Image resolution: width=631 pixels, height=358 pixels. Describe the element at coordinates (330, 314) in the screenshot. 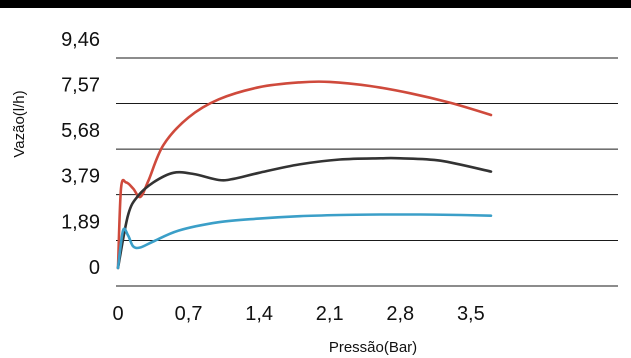

I see `x-tick-label: 2,1` at that location.